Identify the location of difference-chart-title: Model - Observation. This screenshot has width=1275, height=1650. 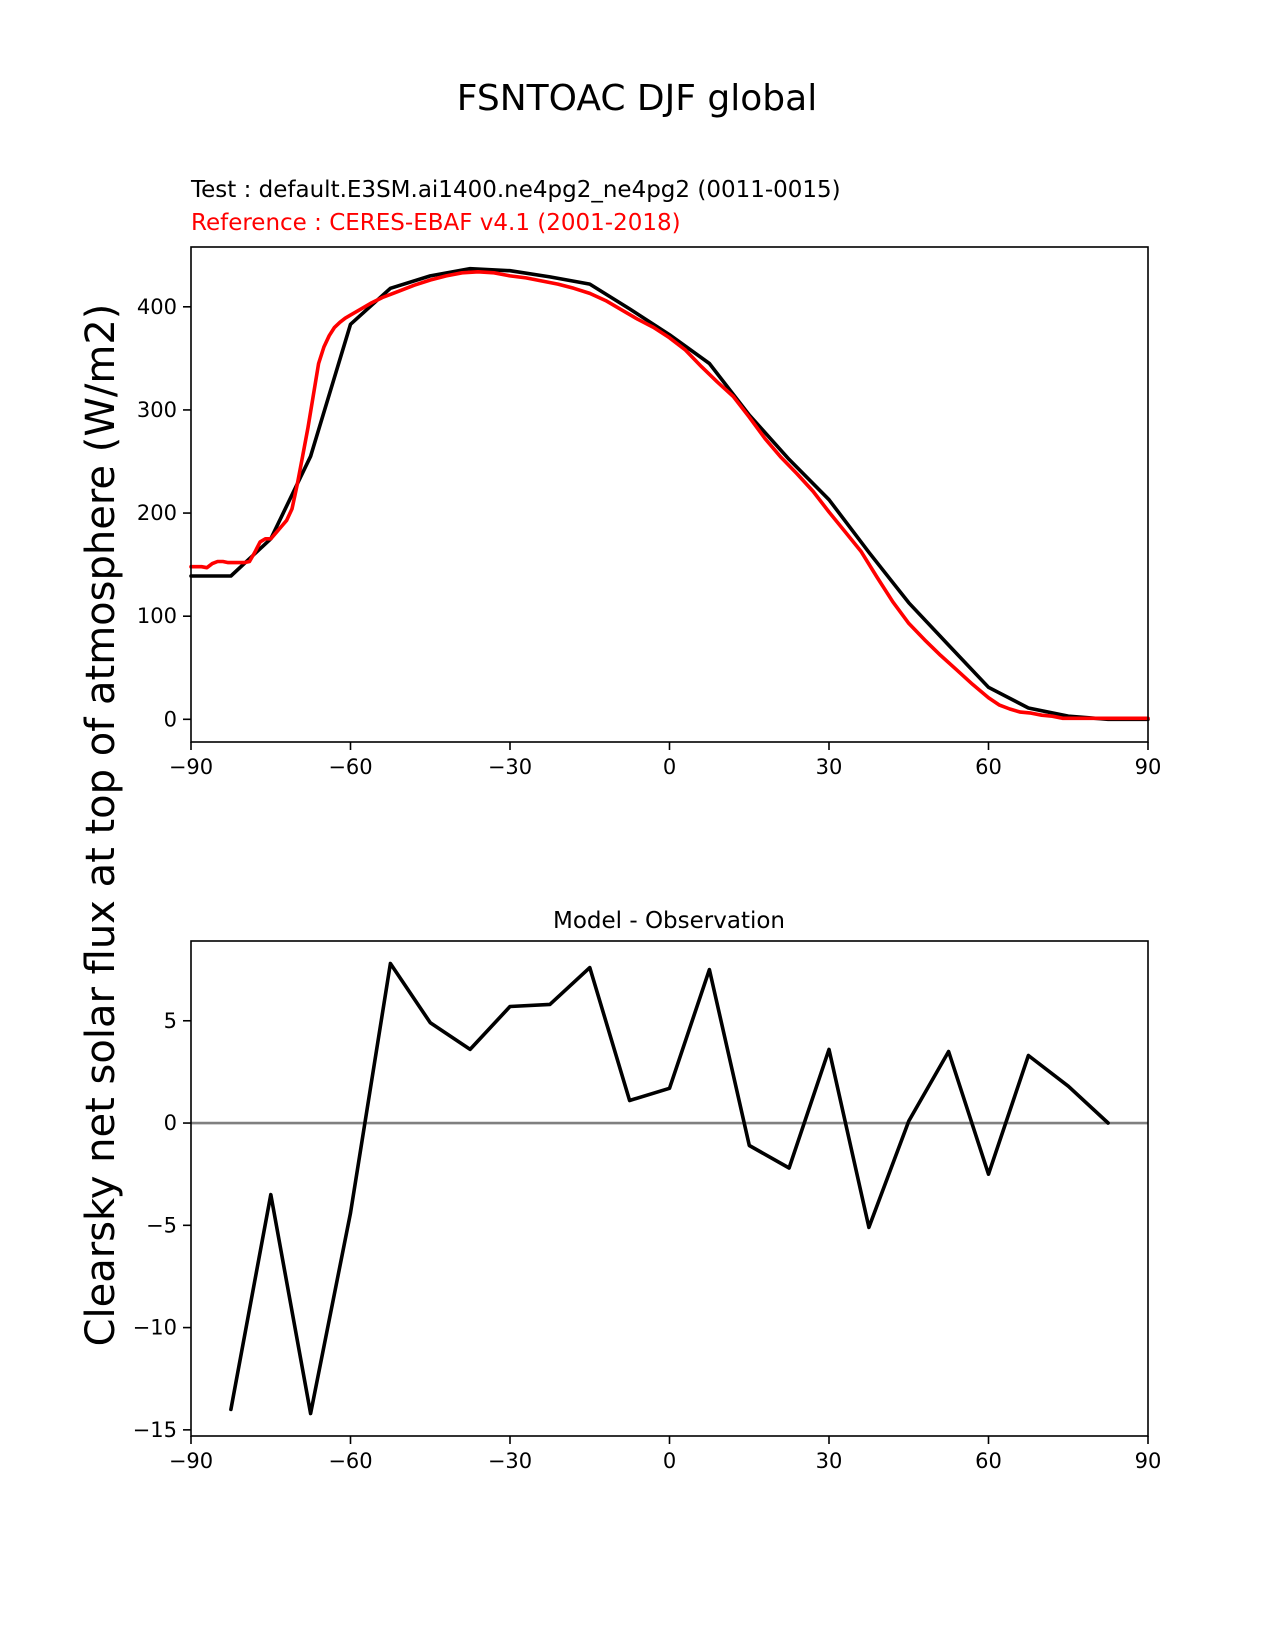
(669, 921).